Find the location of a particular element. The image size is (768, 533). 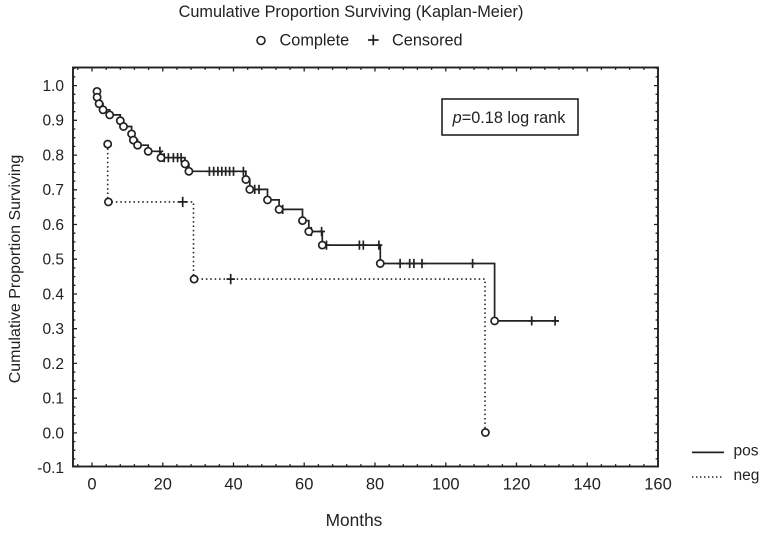

svg-text: 0.4 is located at coordinates (53, 294).